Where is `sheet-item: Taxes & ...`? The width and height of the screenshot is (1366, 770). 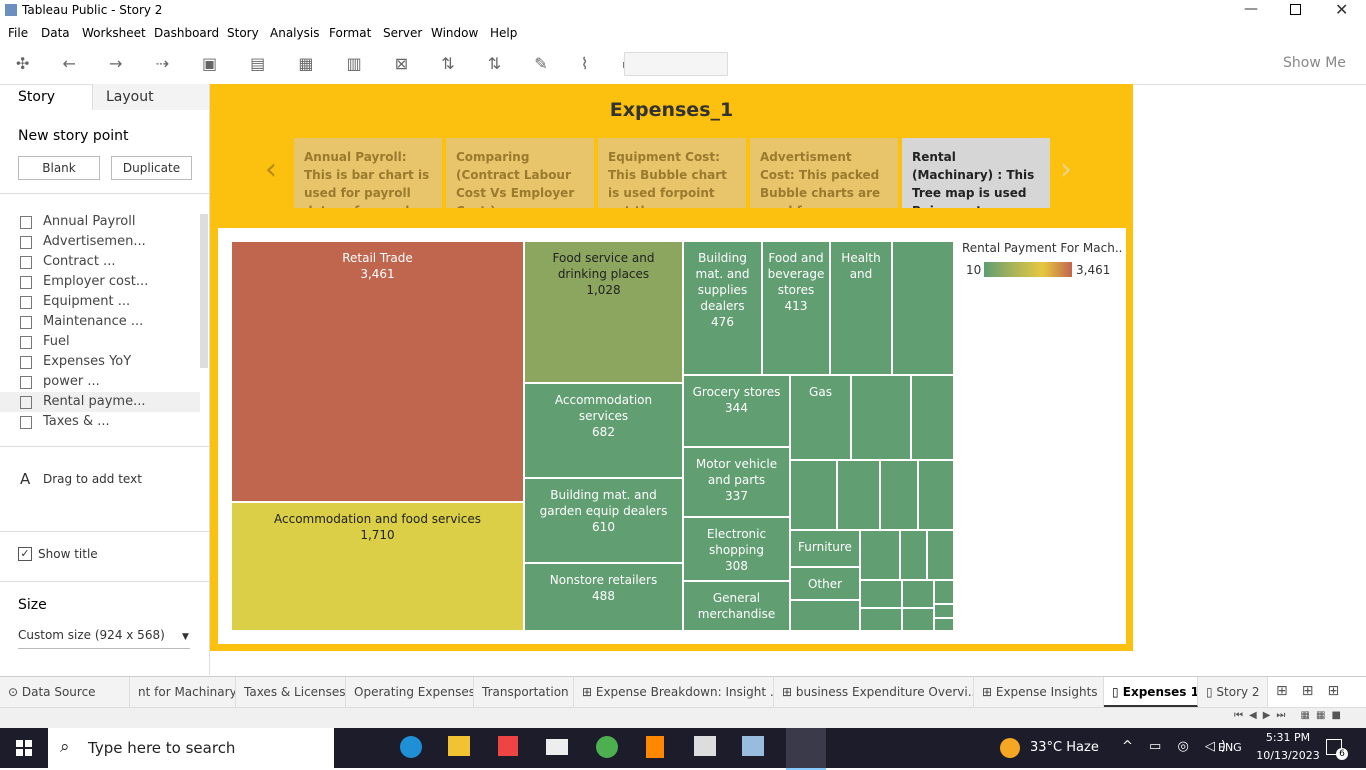
sheet-item: Taxes & ... is located at coordinates (100, 422).